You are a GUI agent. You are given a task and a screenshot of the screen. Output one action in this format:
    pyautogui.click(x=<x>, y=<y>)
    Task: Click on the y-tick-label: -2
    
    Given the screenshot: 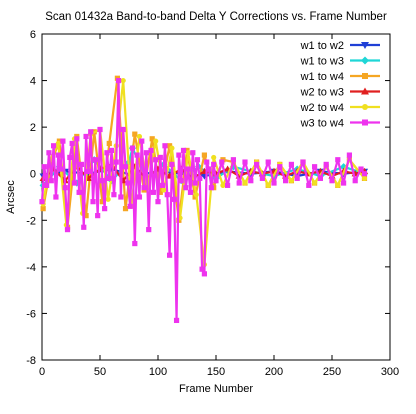 What is the action you would take?
    pyautogui.click(x=31, y=221)
    